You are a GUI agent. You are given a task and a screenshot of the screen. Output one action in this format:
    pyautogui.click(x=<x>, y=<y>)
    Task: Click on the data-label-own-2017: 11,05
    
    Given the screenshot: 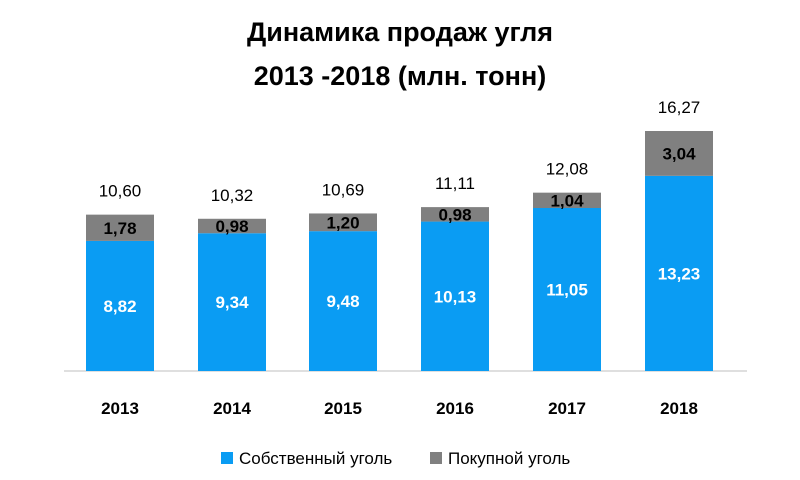 What is the action you would take?
    pyautogui.click(x=567, y=290)
    